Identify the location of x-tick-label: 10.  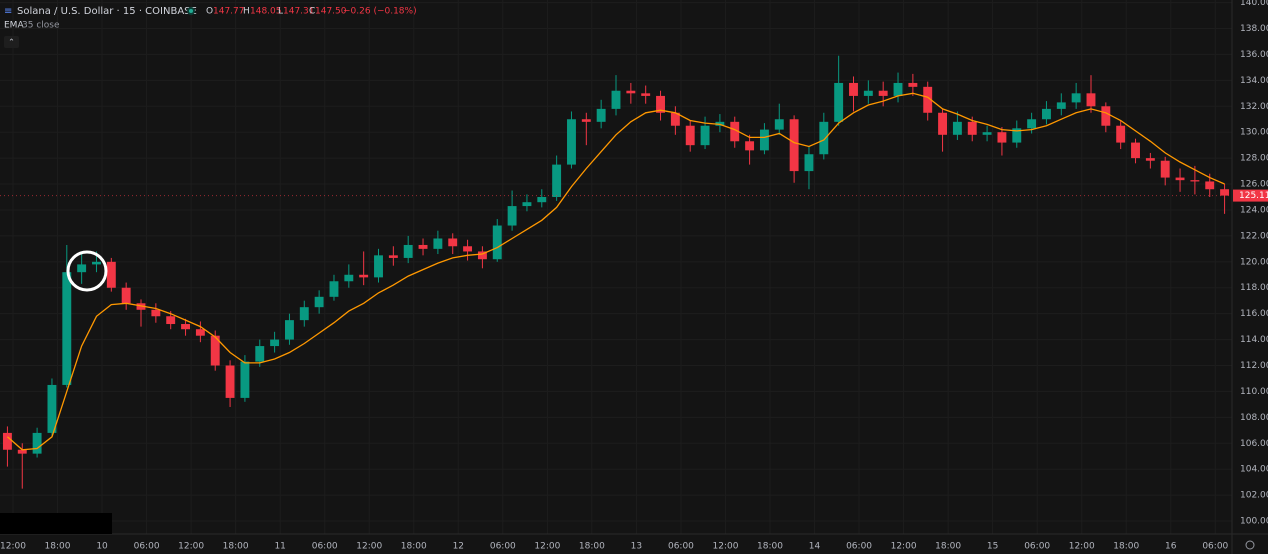
(102, 547).